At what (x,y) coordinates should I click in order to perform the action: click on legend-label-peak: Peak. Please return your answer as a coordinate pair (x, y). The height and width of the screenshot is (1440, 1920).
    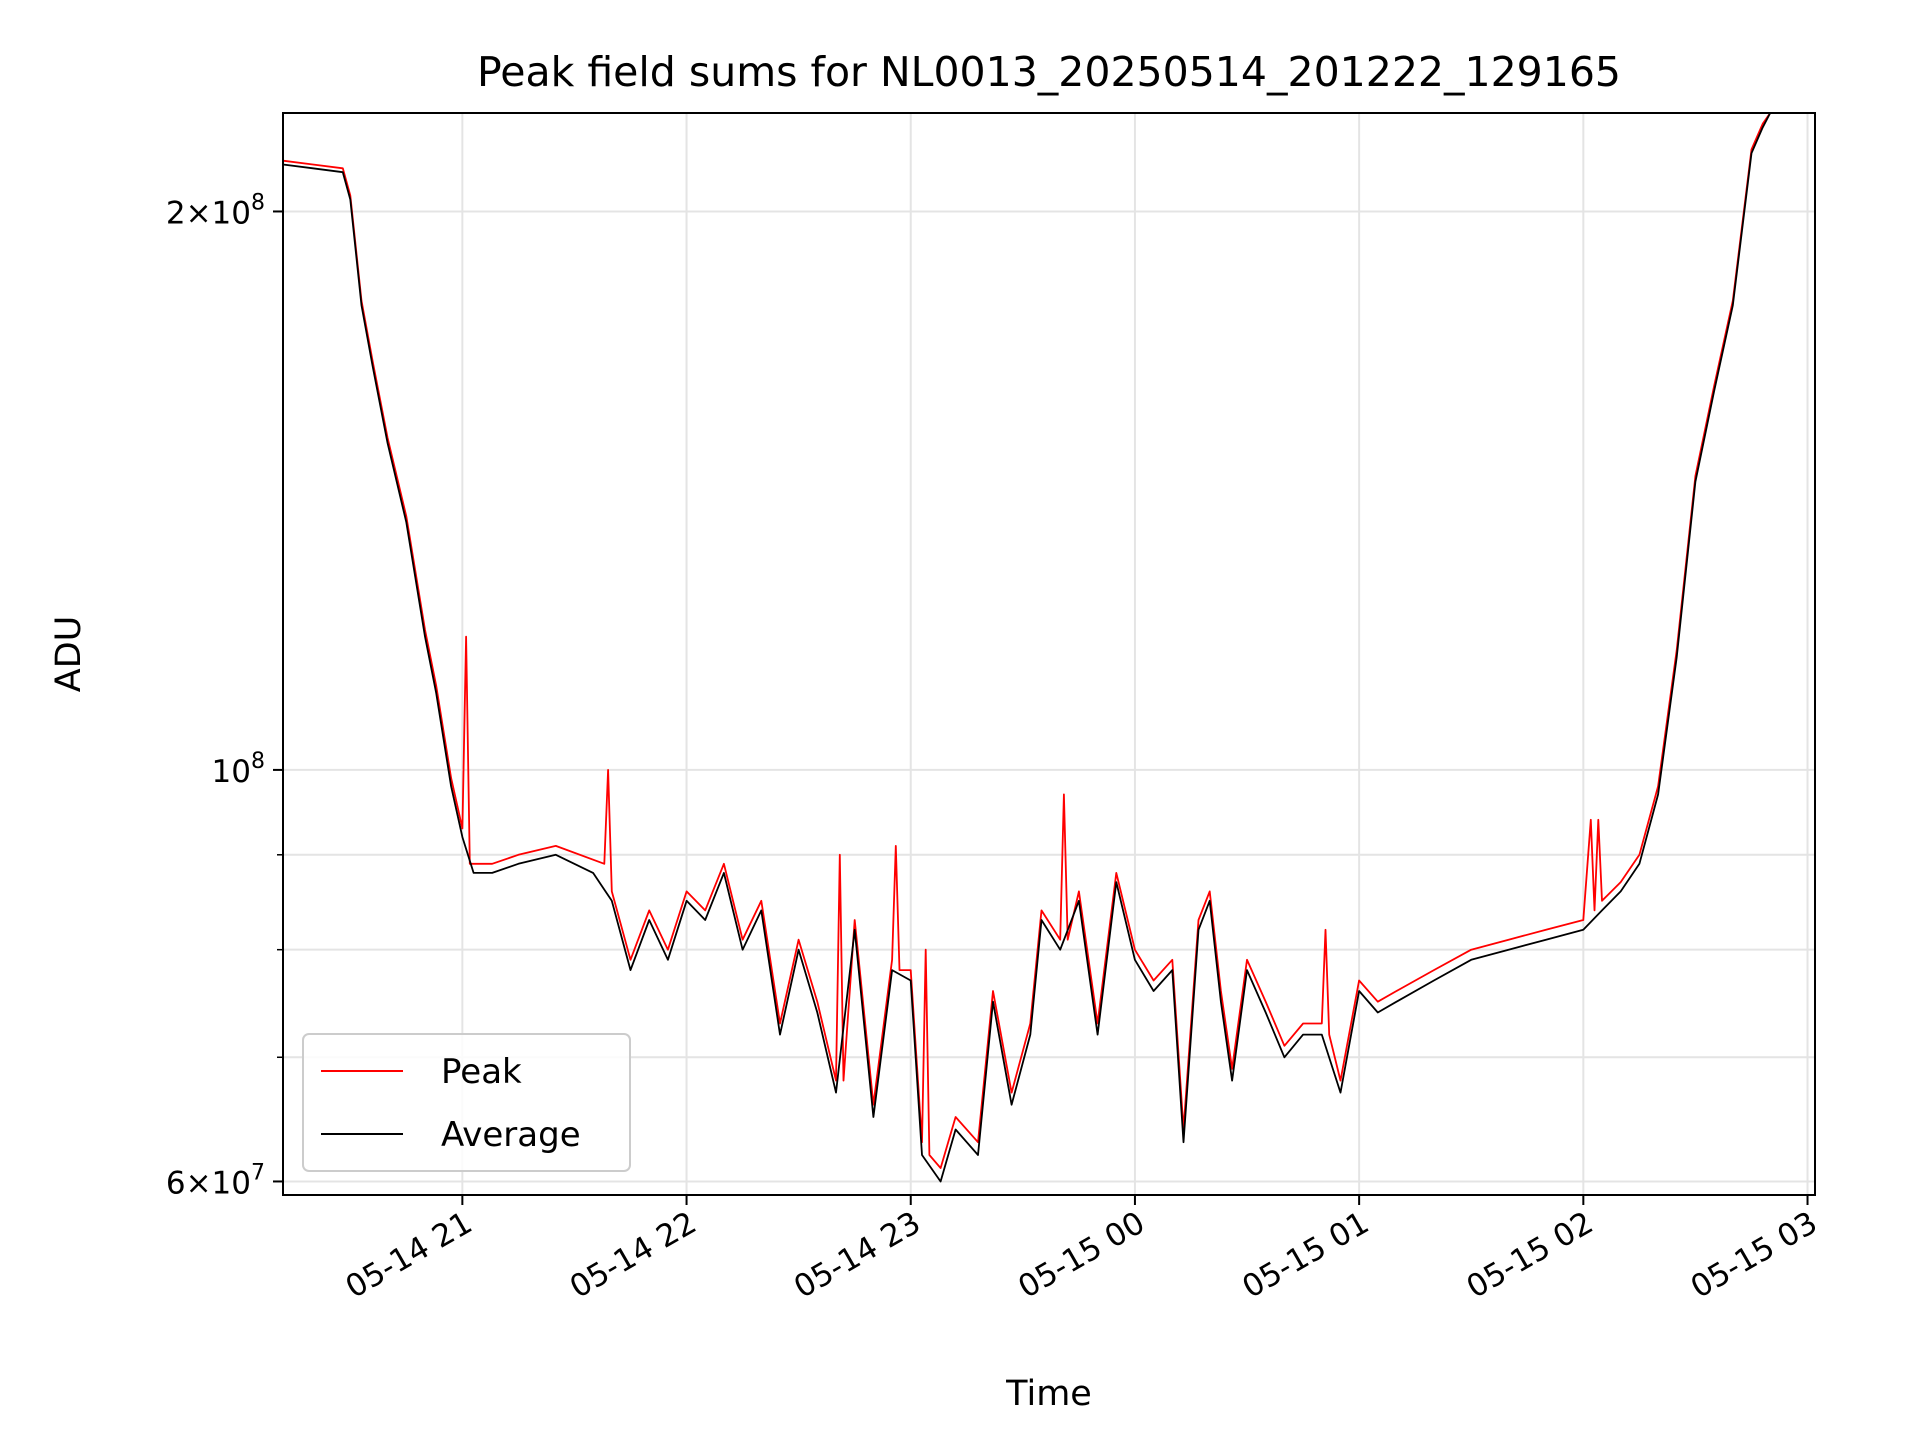
    Looking at the image, I should click on (481, 1072).